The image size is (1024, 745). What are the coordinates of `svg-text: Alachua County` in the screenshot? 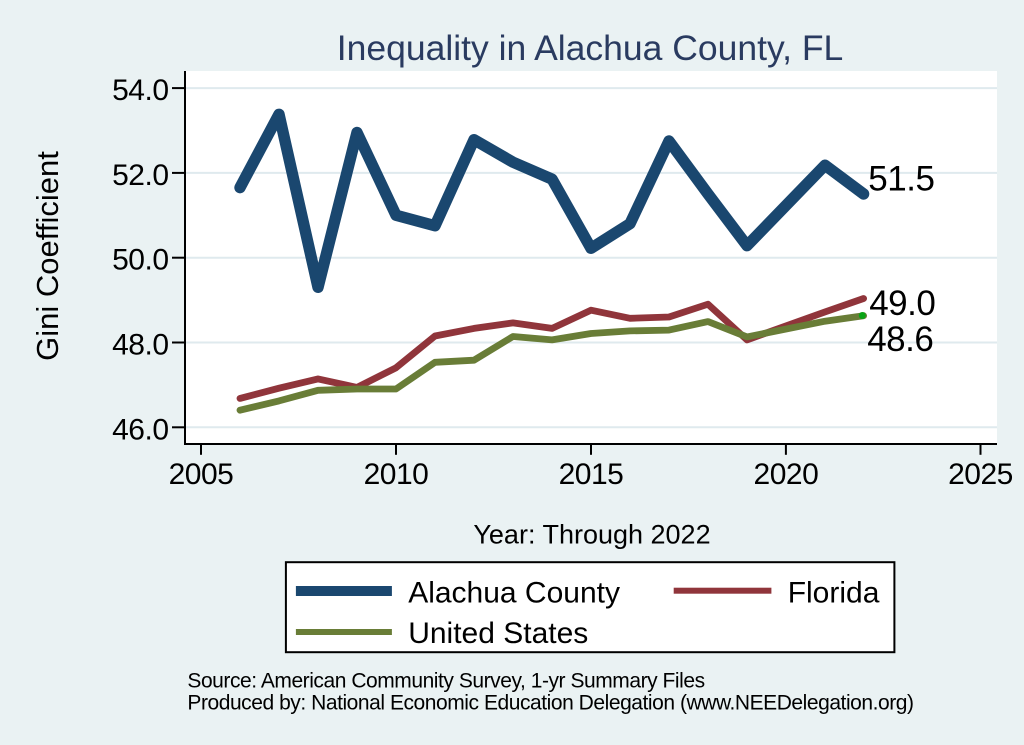 It's located at (514, 593).